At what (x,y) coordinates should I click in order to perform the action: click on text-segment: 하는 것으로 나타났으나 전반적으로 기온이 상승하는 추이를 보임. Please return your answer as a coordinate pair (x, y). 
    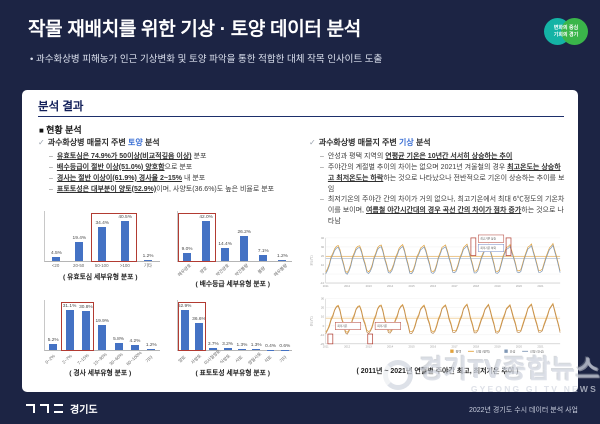
    Looking at the image, I should click on (446, 183).